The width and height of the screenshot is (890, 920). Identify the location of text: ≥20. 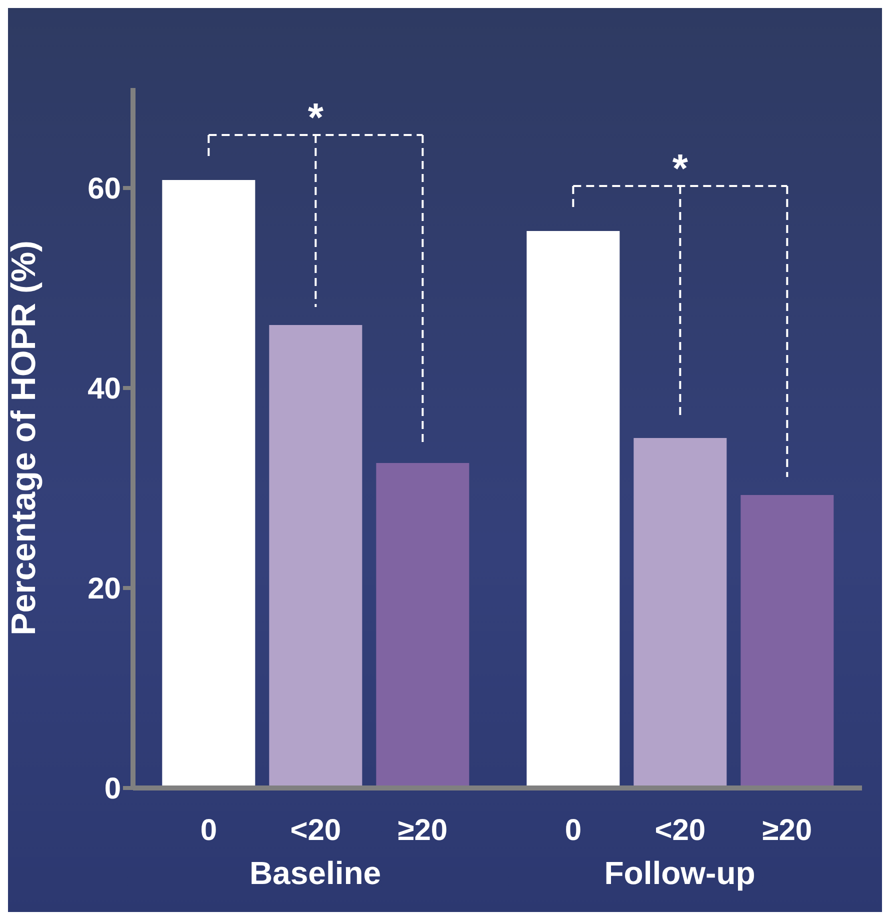
(787, 830).